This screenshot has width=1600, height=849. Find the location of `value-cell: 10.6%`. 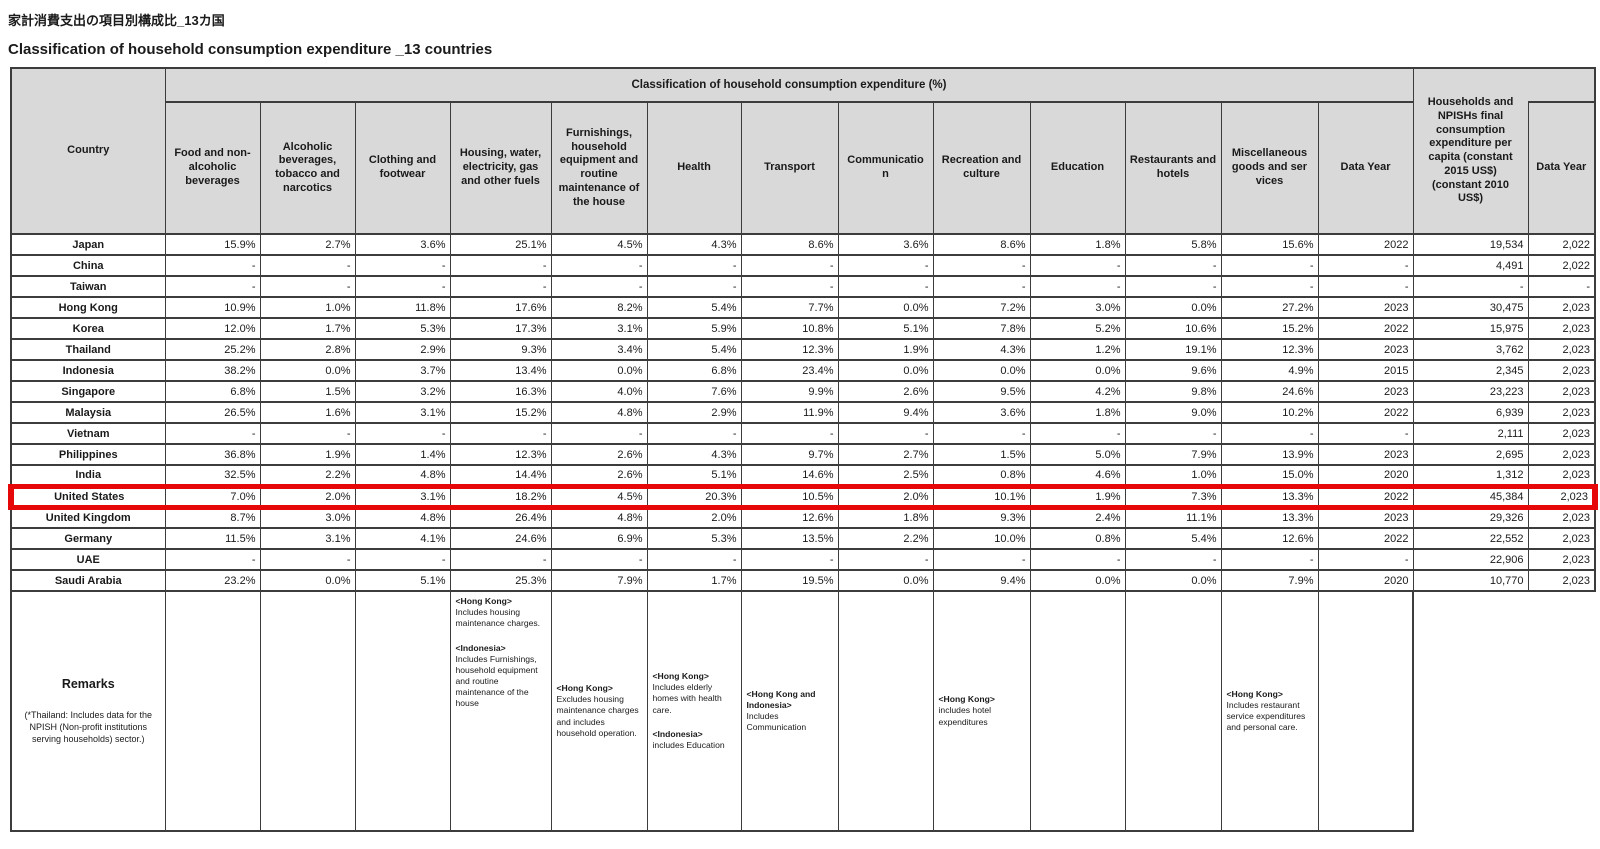

value-cell: 10.6% is located at coordinates (1173, 328).